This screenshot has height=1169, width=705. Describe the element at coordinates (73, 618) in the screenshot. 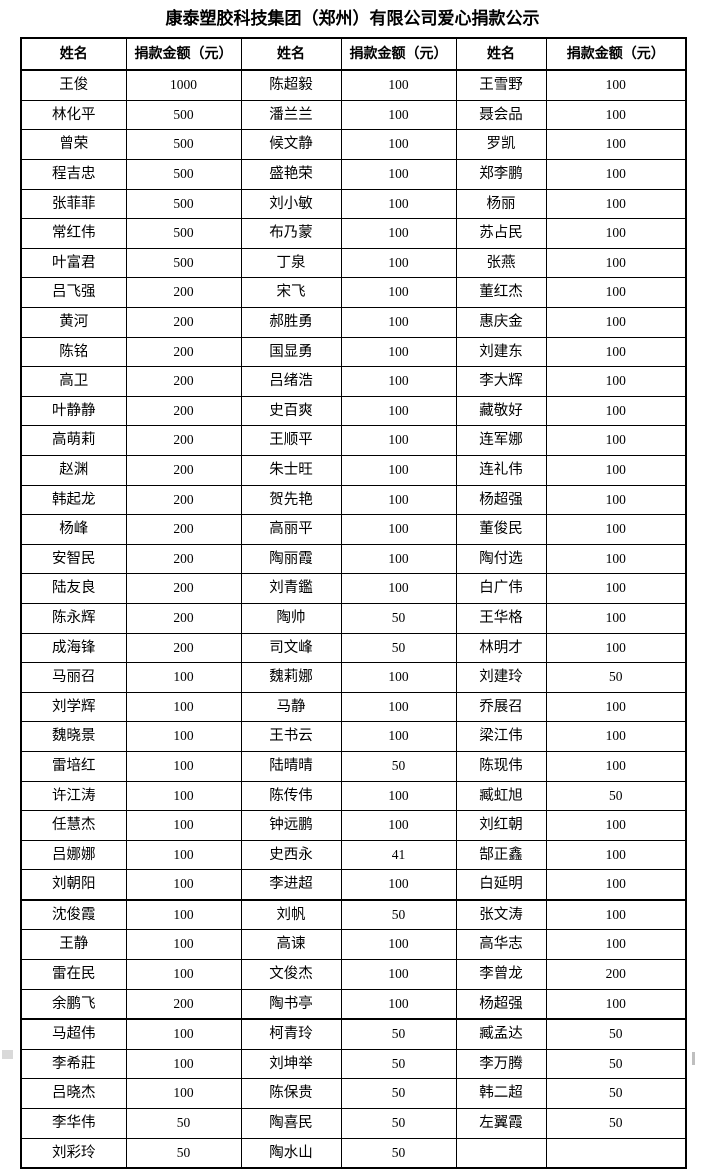

I see `cell-donor-name: 陈永辉` at that location.